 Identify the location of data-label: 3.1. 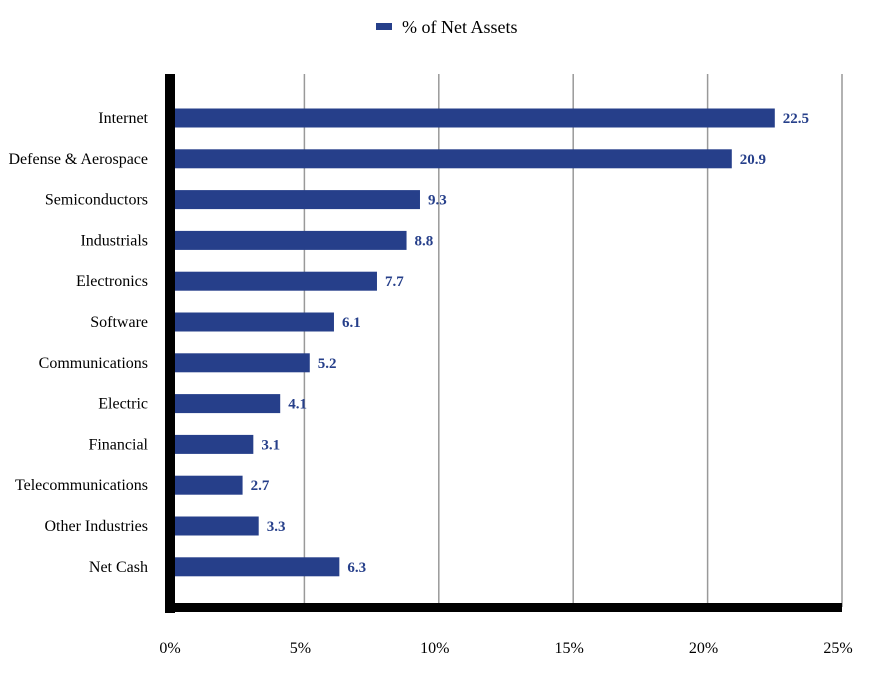
(270, 445).